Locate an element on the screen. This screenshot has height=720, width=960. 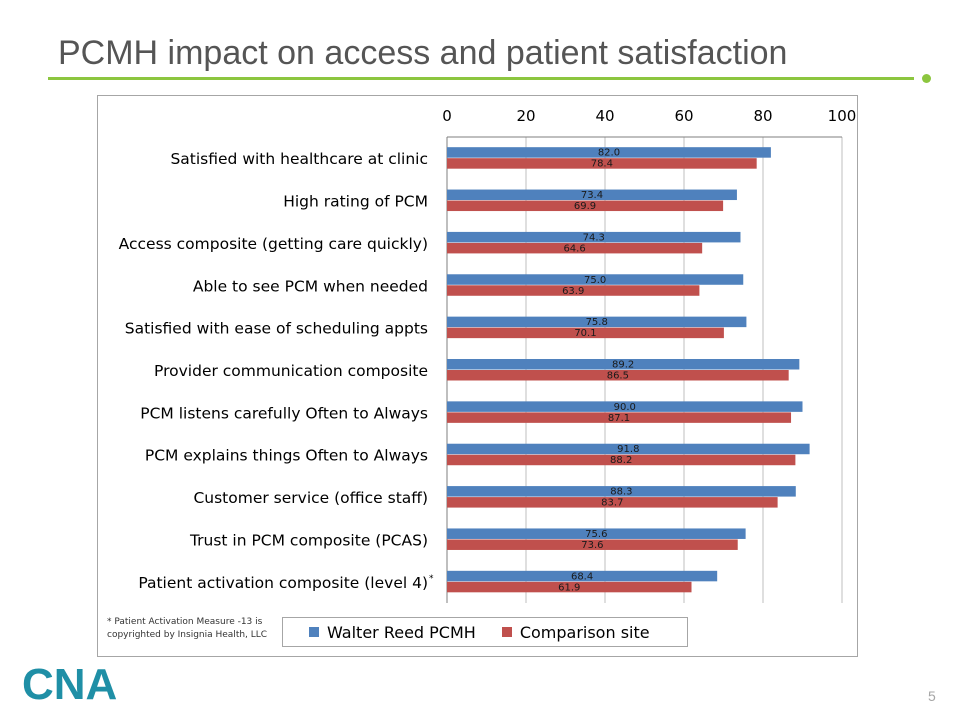
data-label: 73.6 is located at coordinates (592, 545).